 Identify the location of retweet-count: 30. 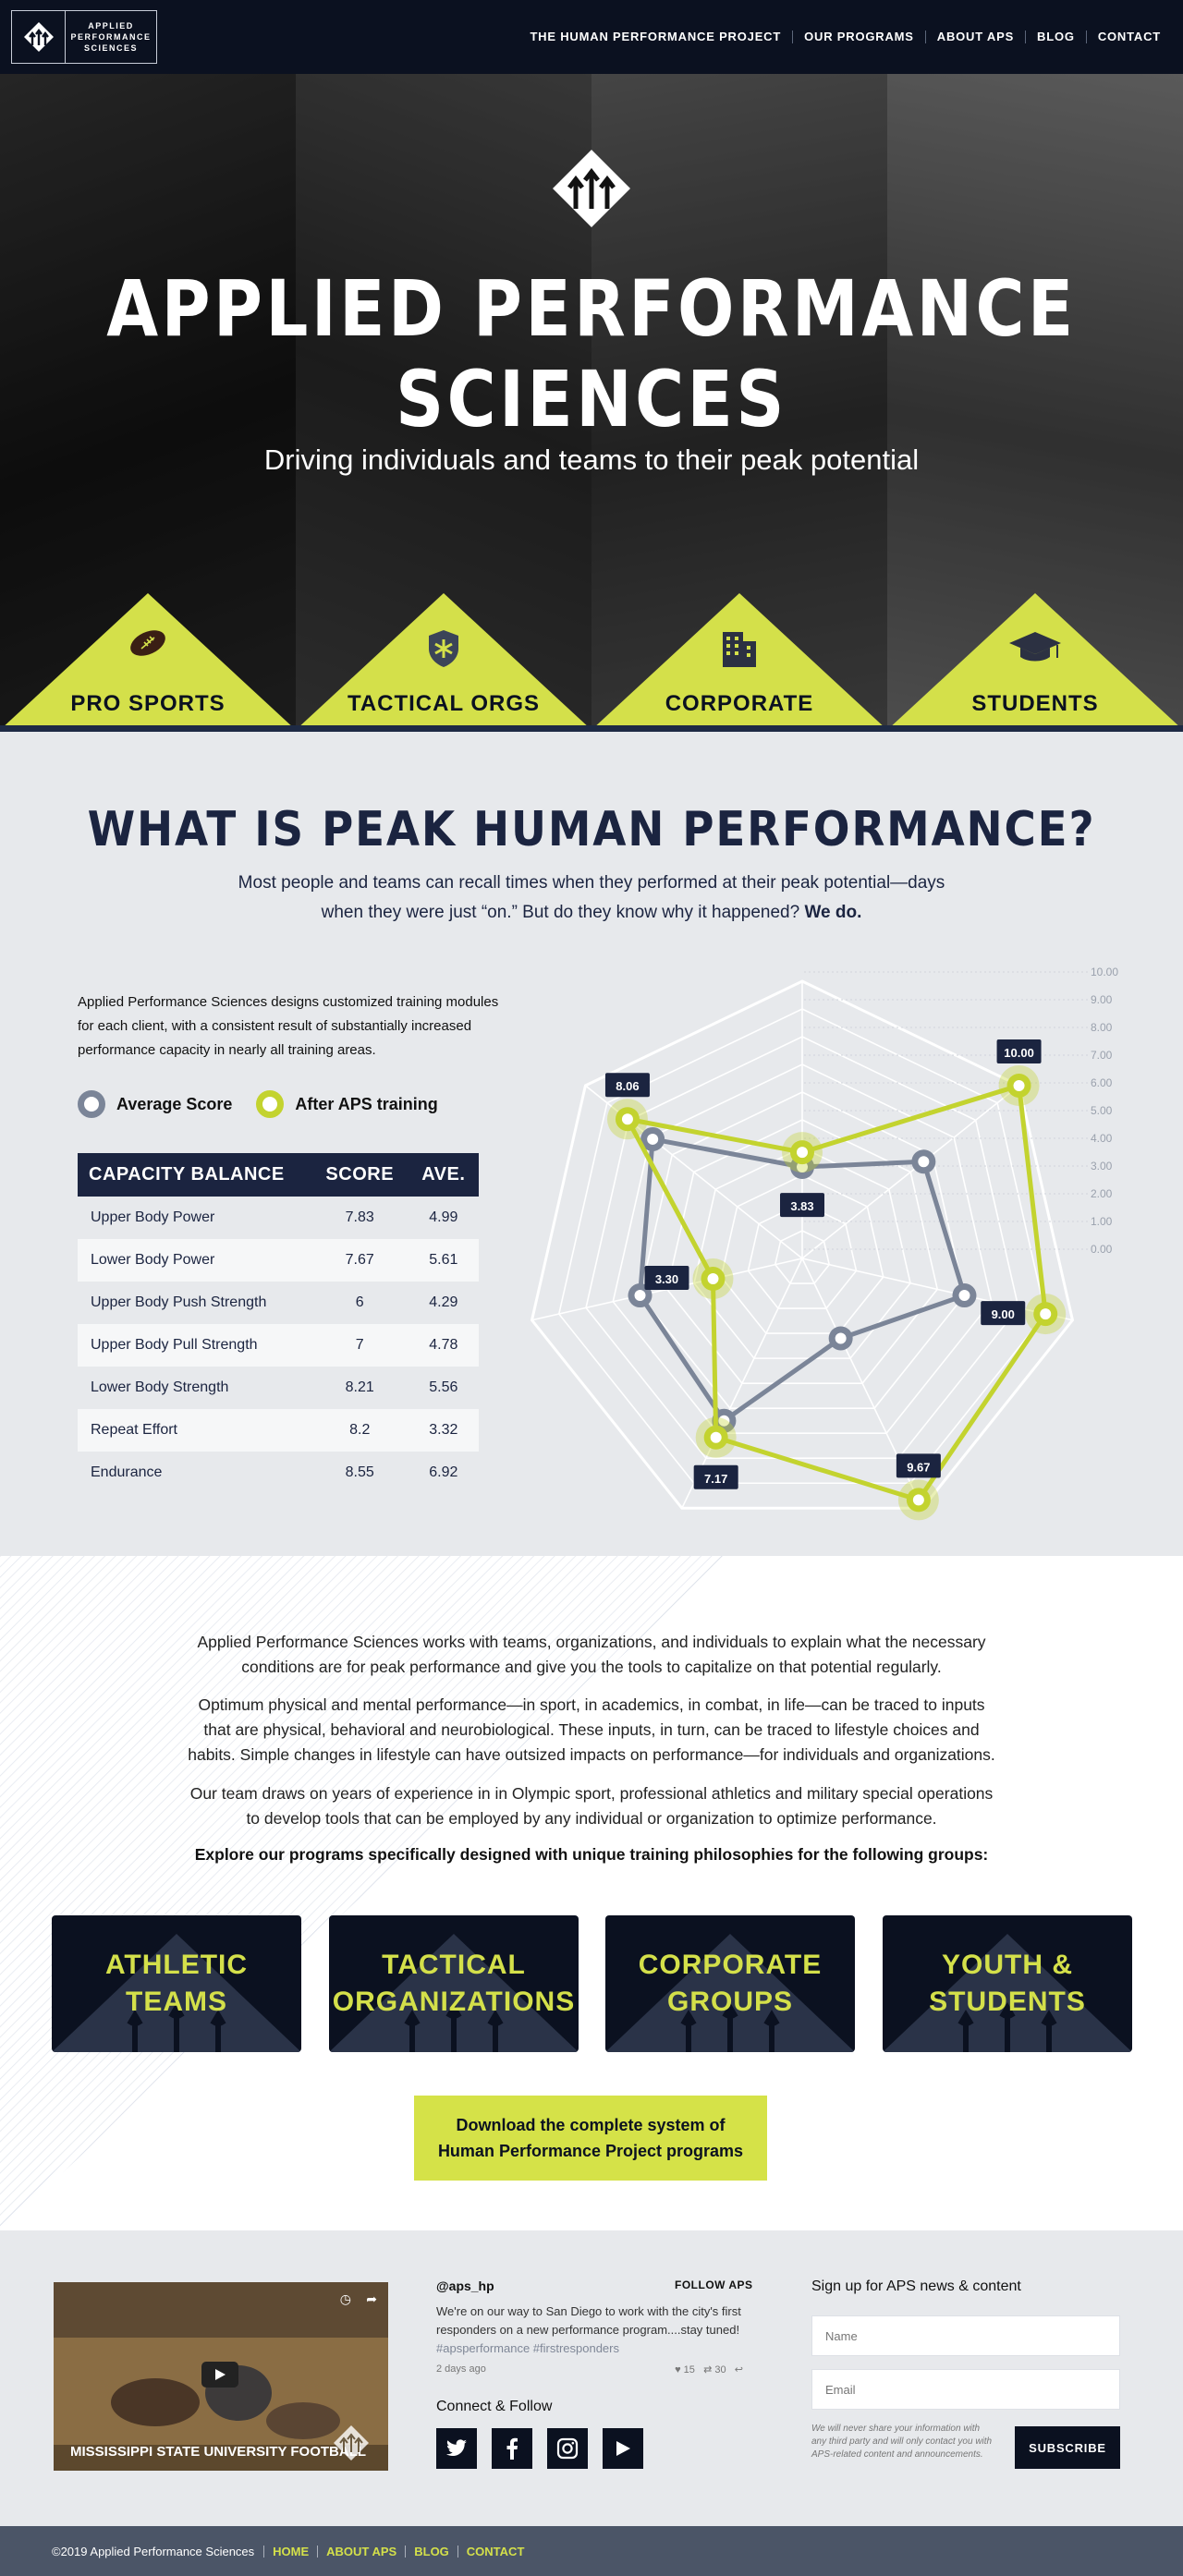
(720, 2370).